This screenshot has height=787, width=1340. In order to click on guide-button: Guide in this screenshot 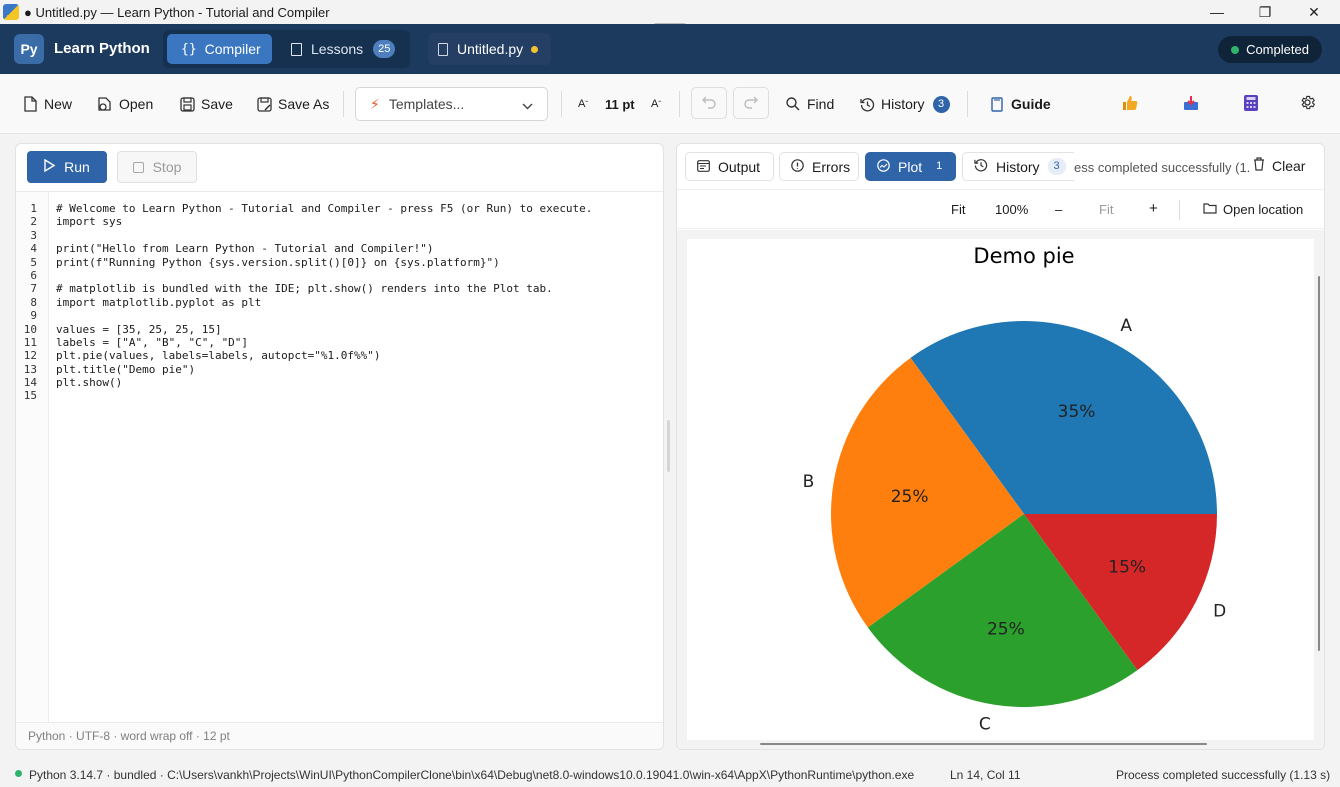, I will do `click(1020, 104)`.